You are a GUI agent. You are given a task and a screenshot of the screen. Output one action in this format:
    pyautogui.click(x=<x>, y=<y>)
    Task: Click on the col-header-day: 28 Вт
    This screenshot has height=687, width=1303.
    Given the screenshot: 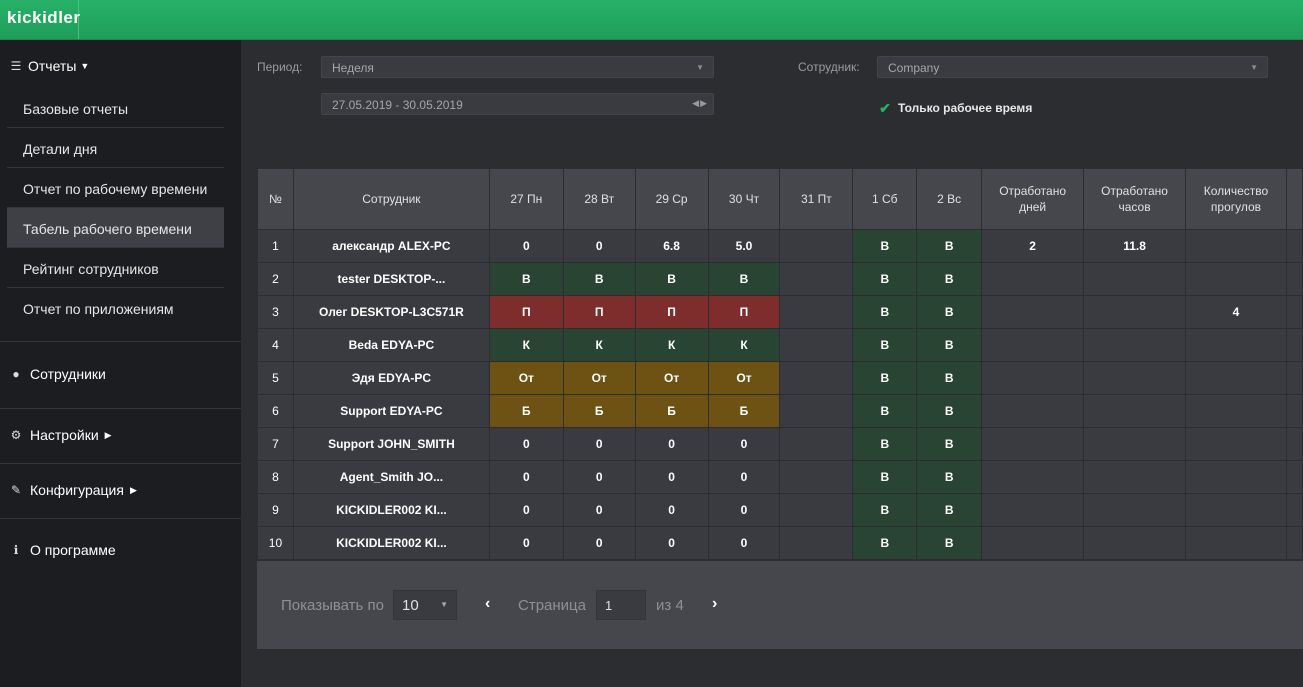 What is the action you would take?
    pyautogui.click(x=599, y=199)
    